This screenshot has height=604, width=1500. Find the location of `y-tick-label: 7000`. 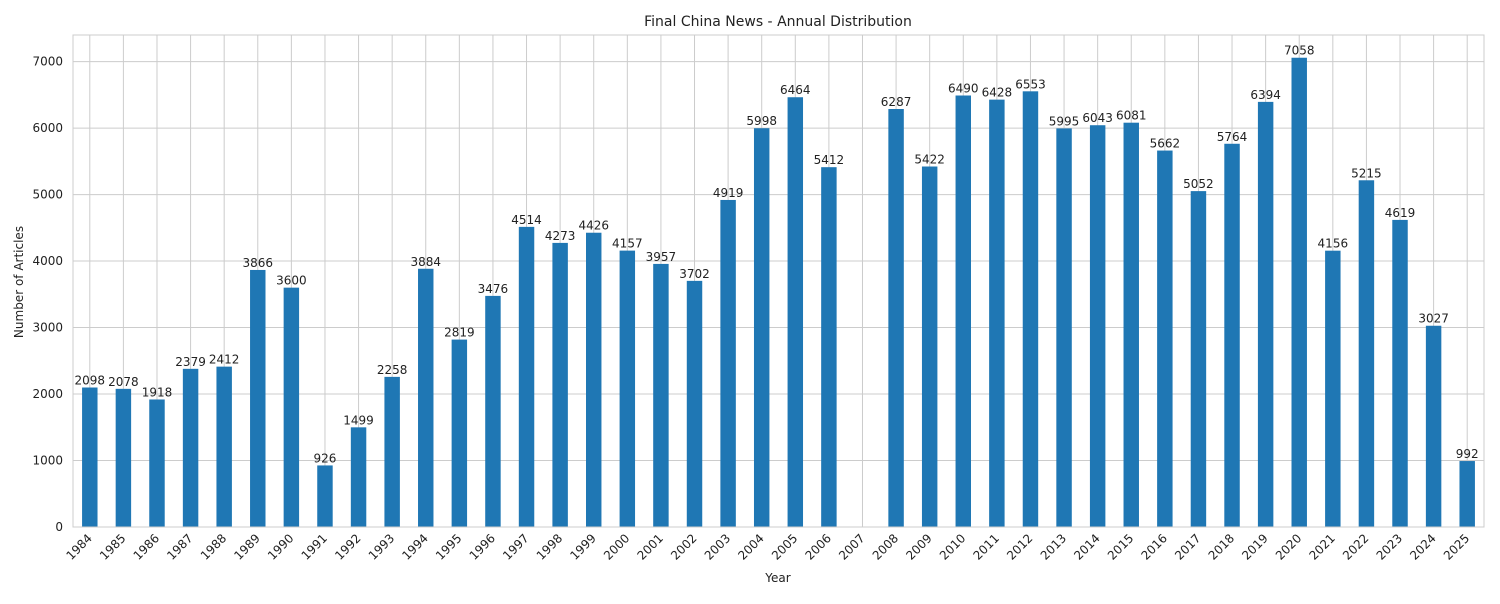

y-tick-label: 7000 is located at coordinates (47, 62).